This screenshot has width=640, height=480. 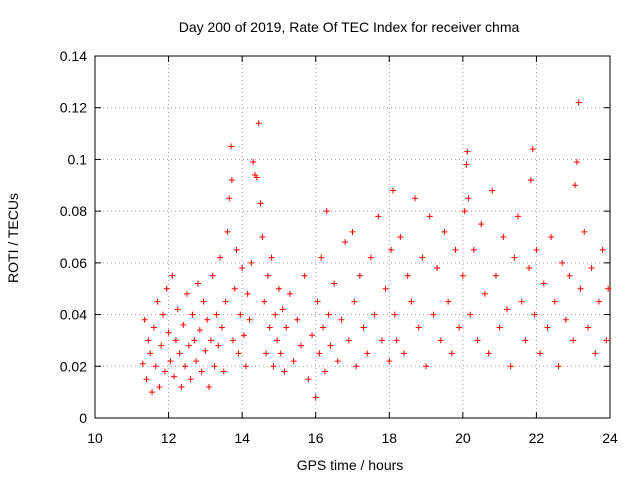 I want to click on x-axis-label: GPS time / hours, so click(x=350, y=465).